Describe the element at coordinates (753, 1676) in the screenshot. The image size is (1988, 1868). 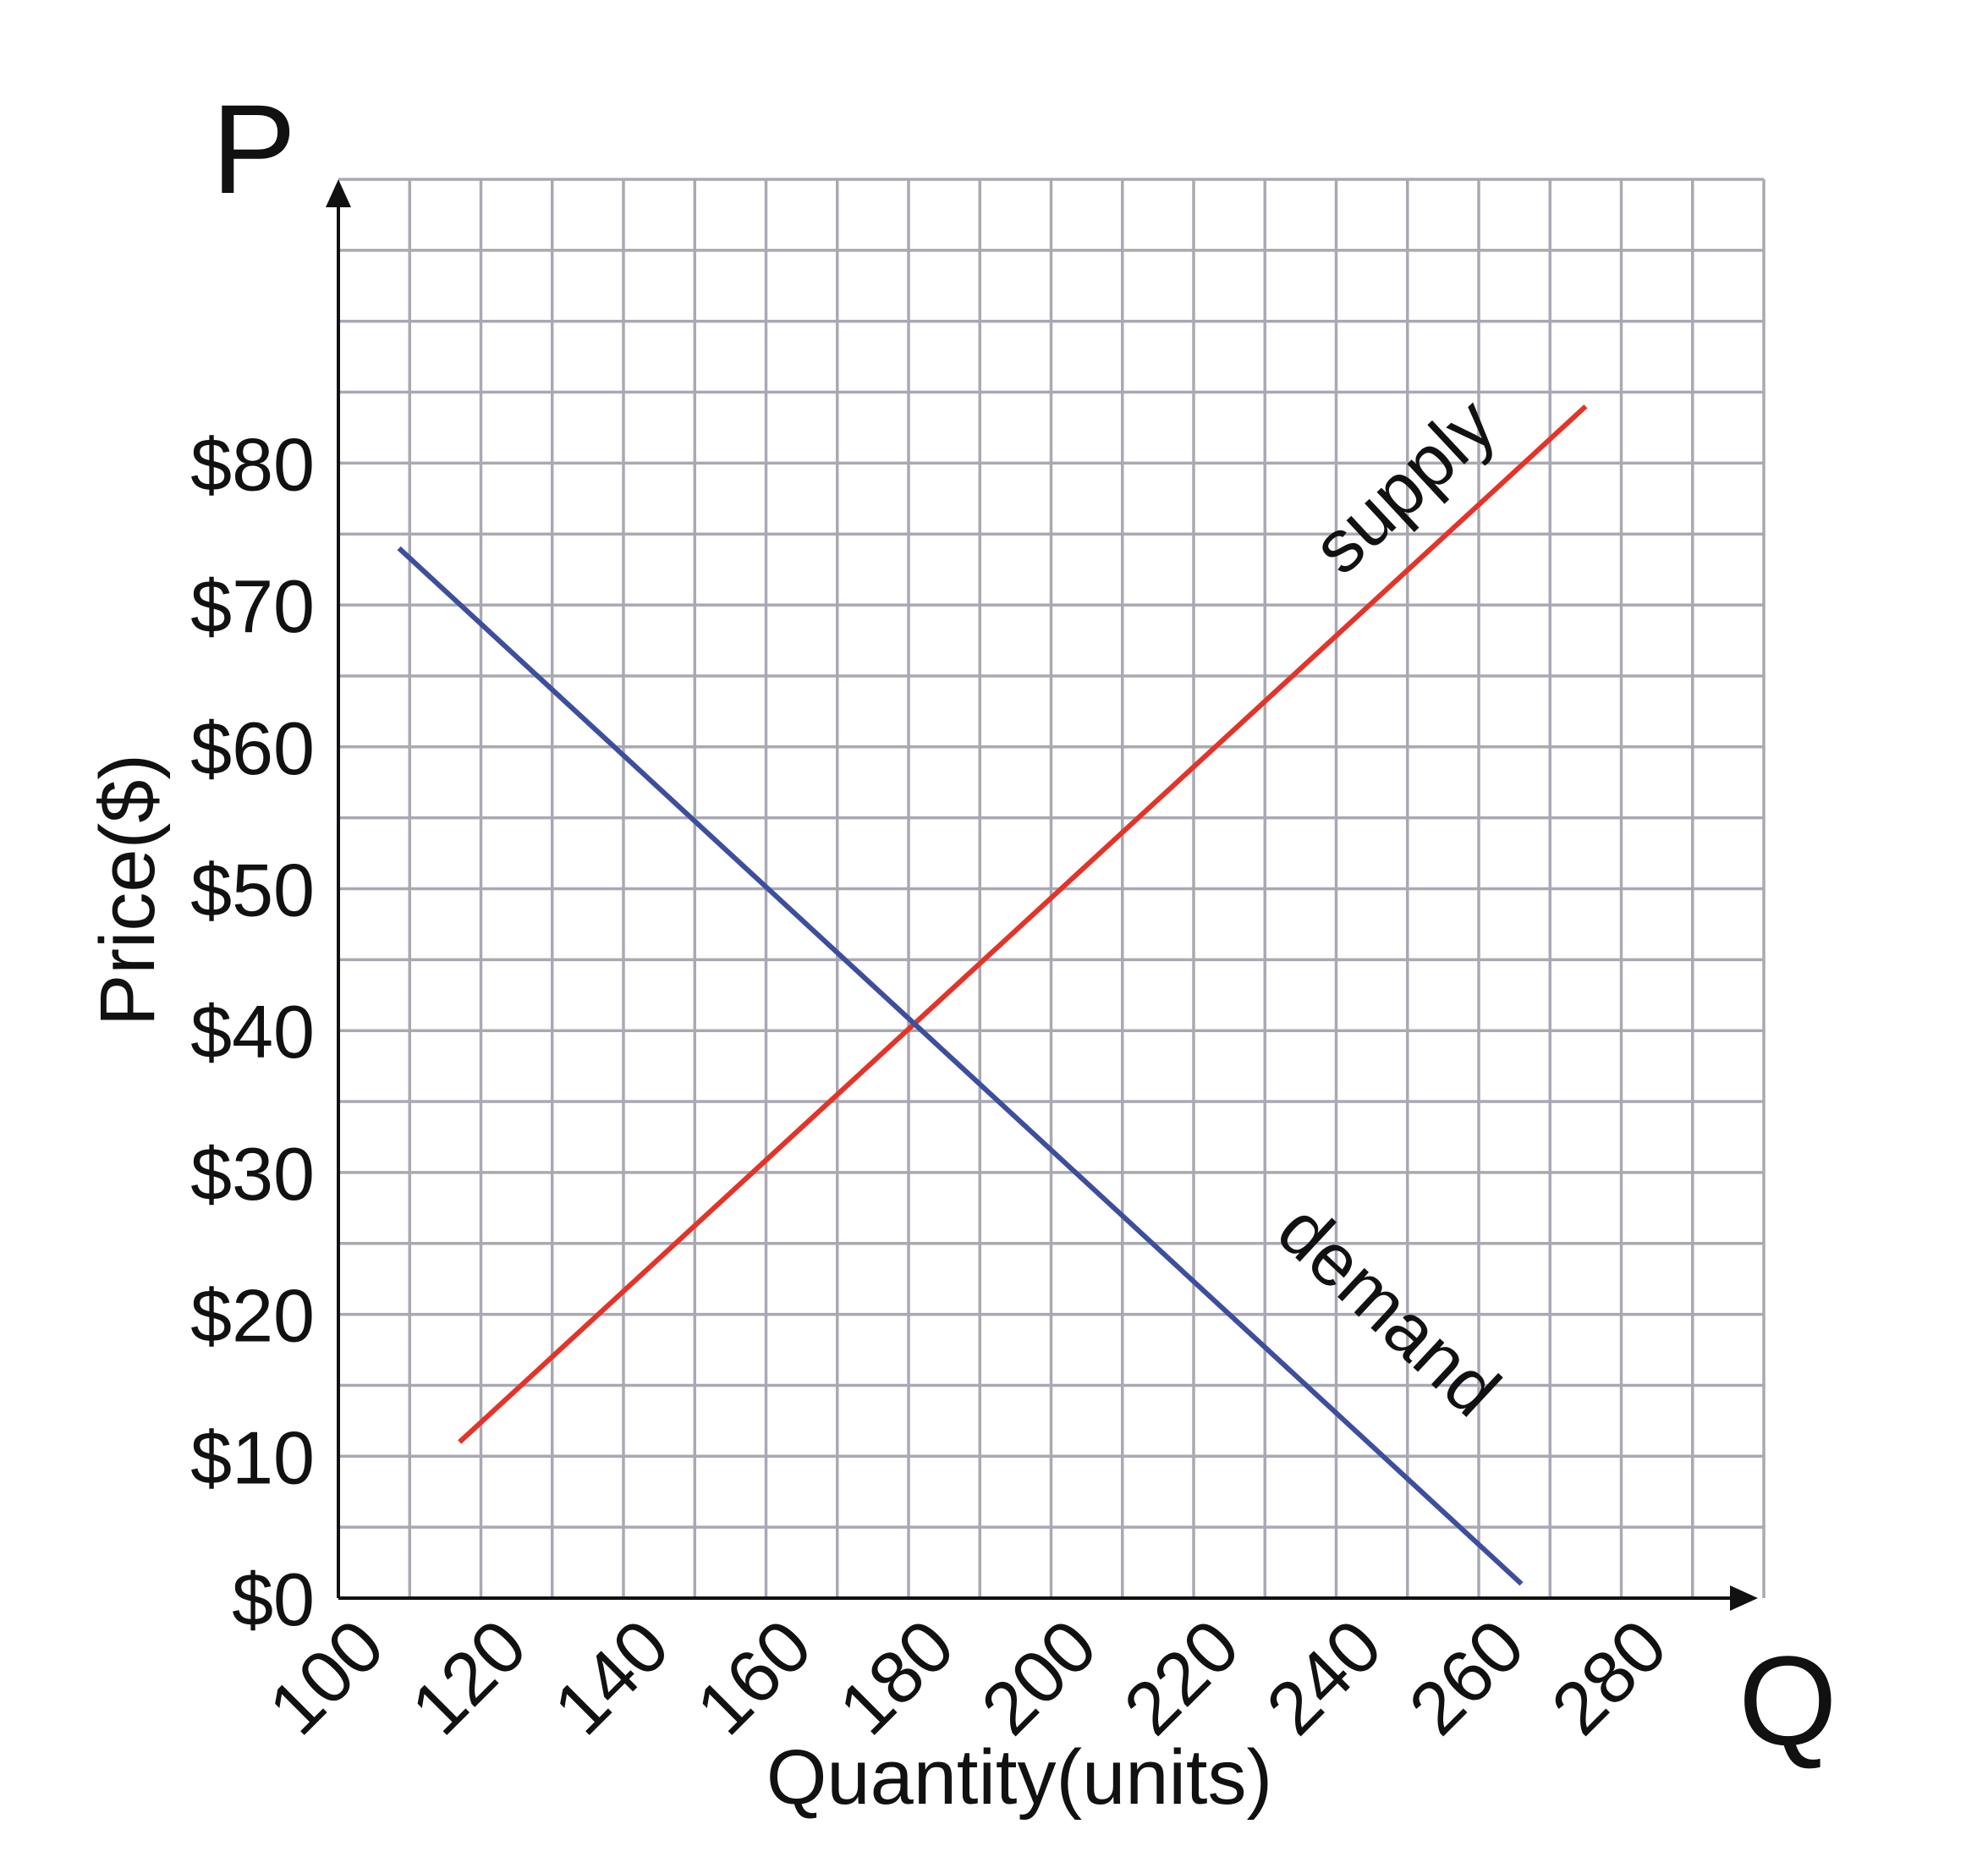
I see `x-tick-label: 160` at that location.